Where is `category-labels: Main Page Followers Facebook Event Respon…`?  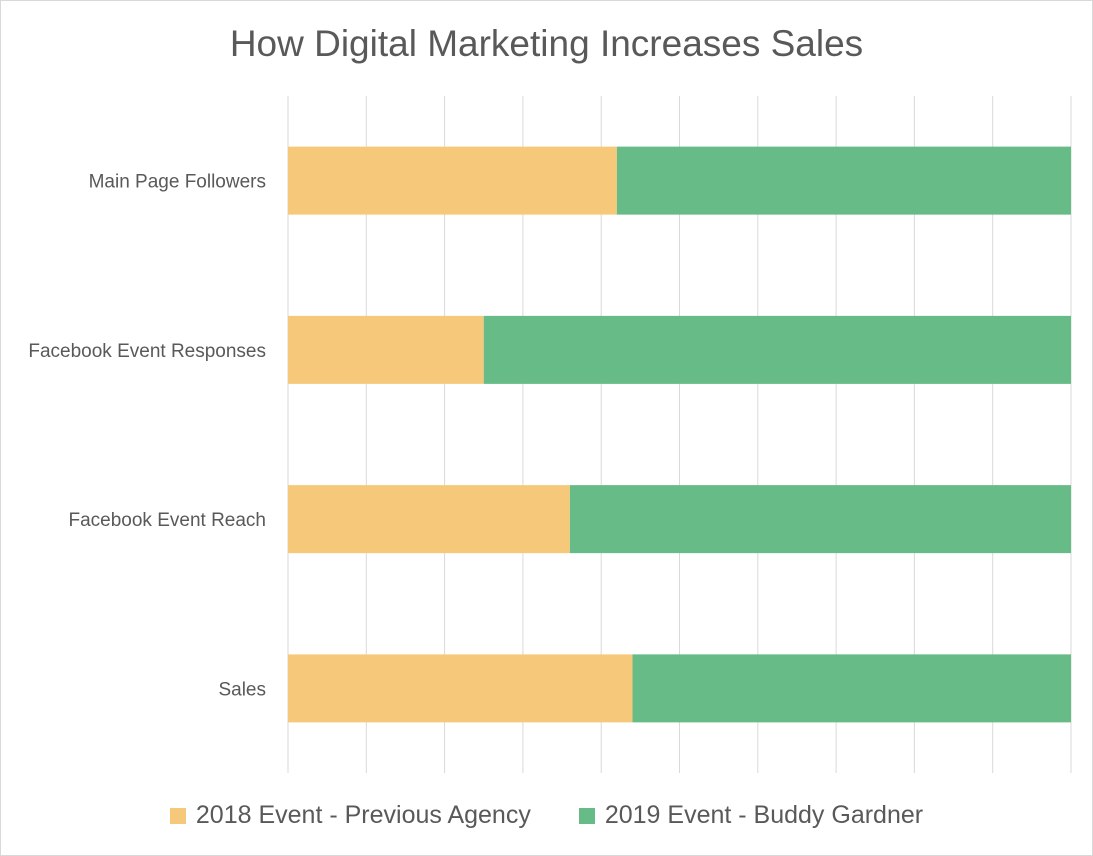 category-labels: Main Page Followers Facebook Event Respon… is located at coordinates (147, 436).